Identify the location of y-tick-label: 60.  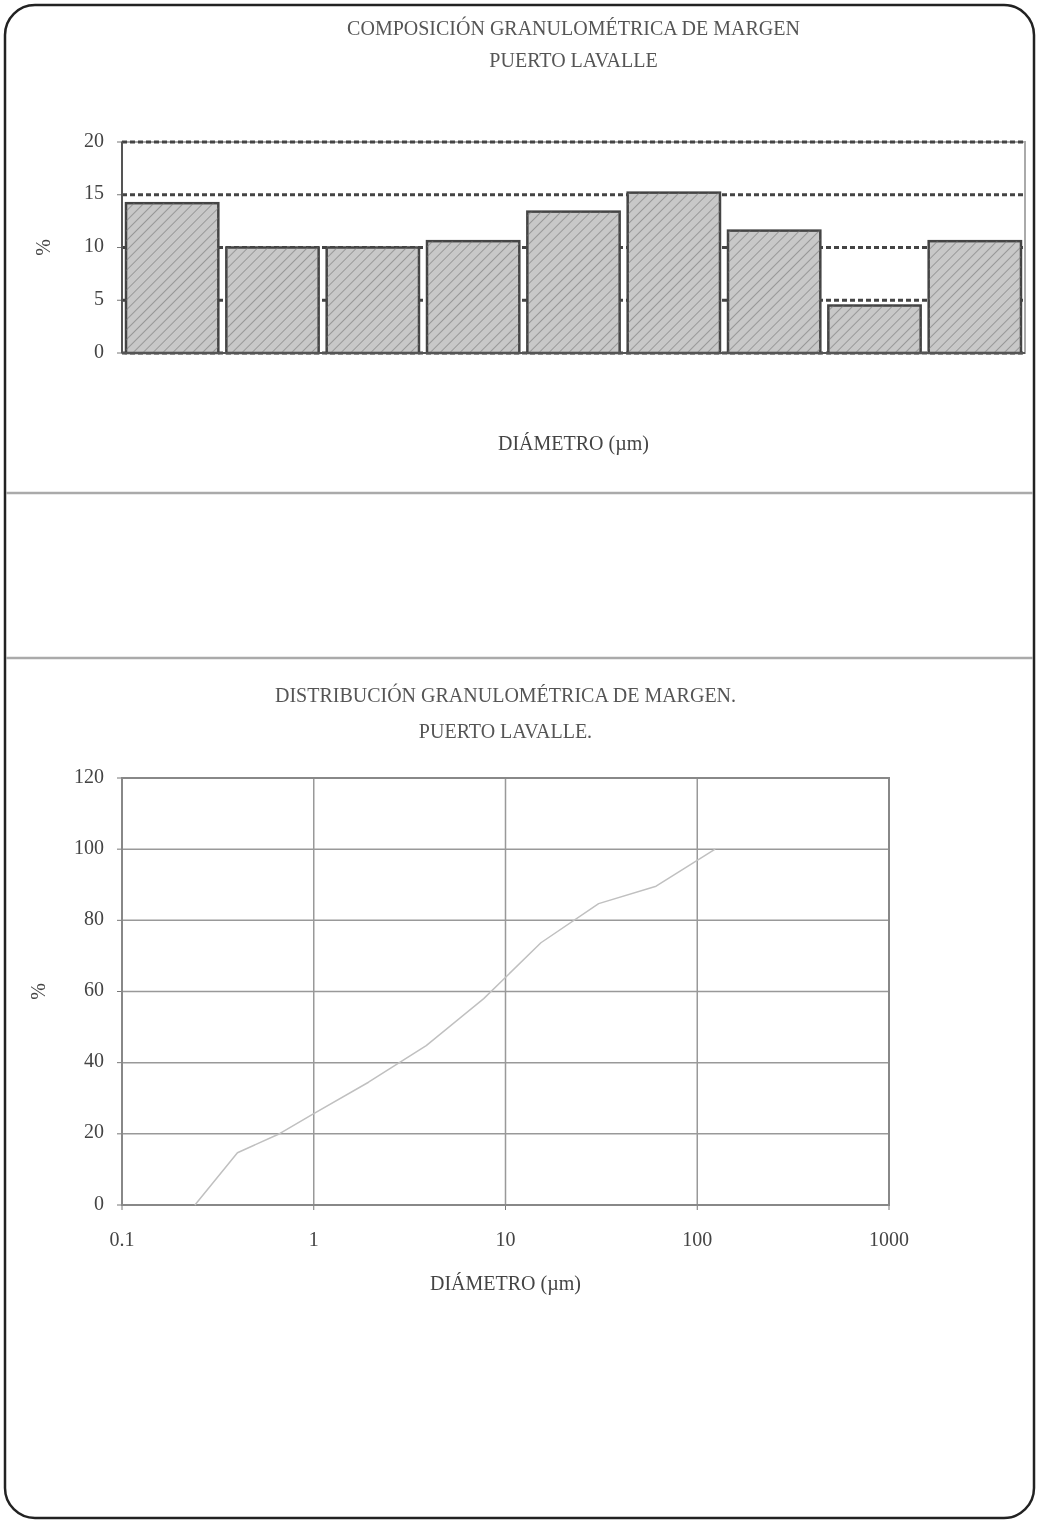
(94, 989).